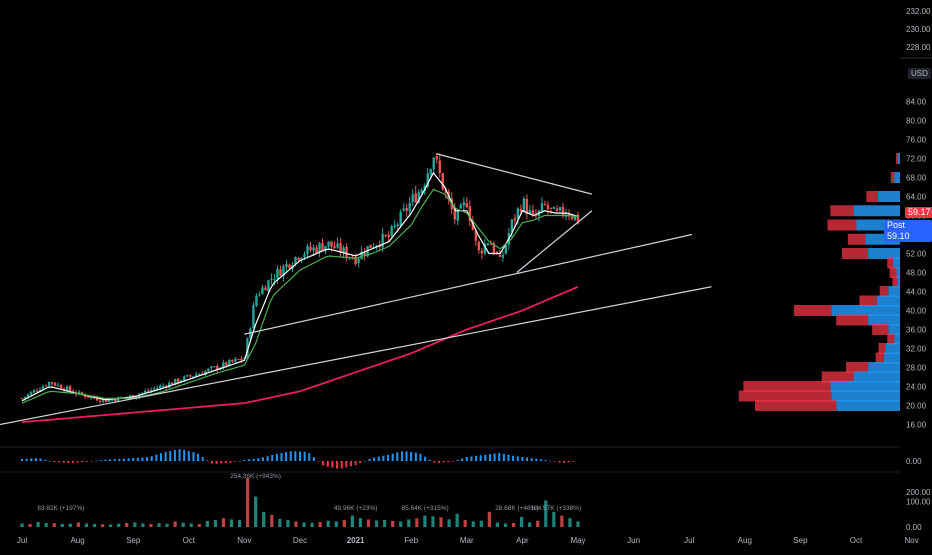 Image resolution: width=932 pixels, height=555 pixels. I want to click on time-axis-label: May, so click(577, 540).